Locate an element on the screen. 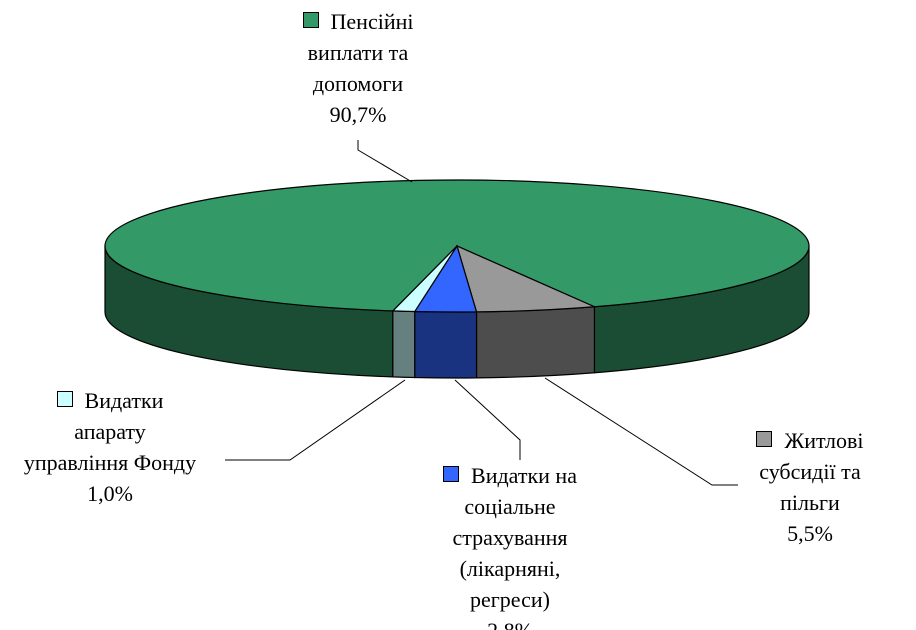 This screenshot has height=630, width=916. value-label: 90,7% is located at coordinates (358, 114).